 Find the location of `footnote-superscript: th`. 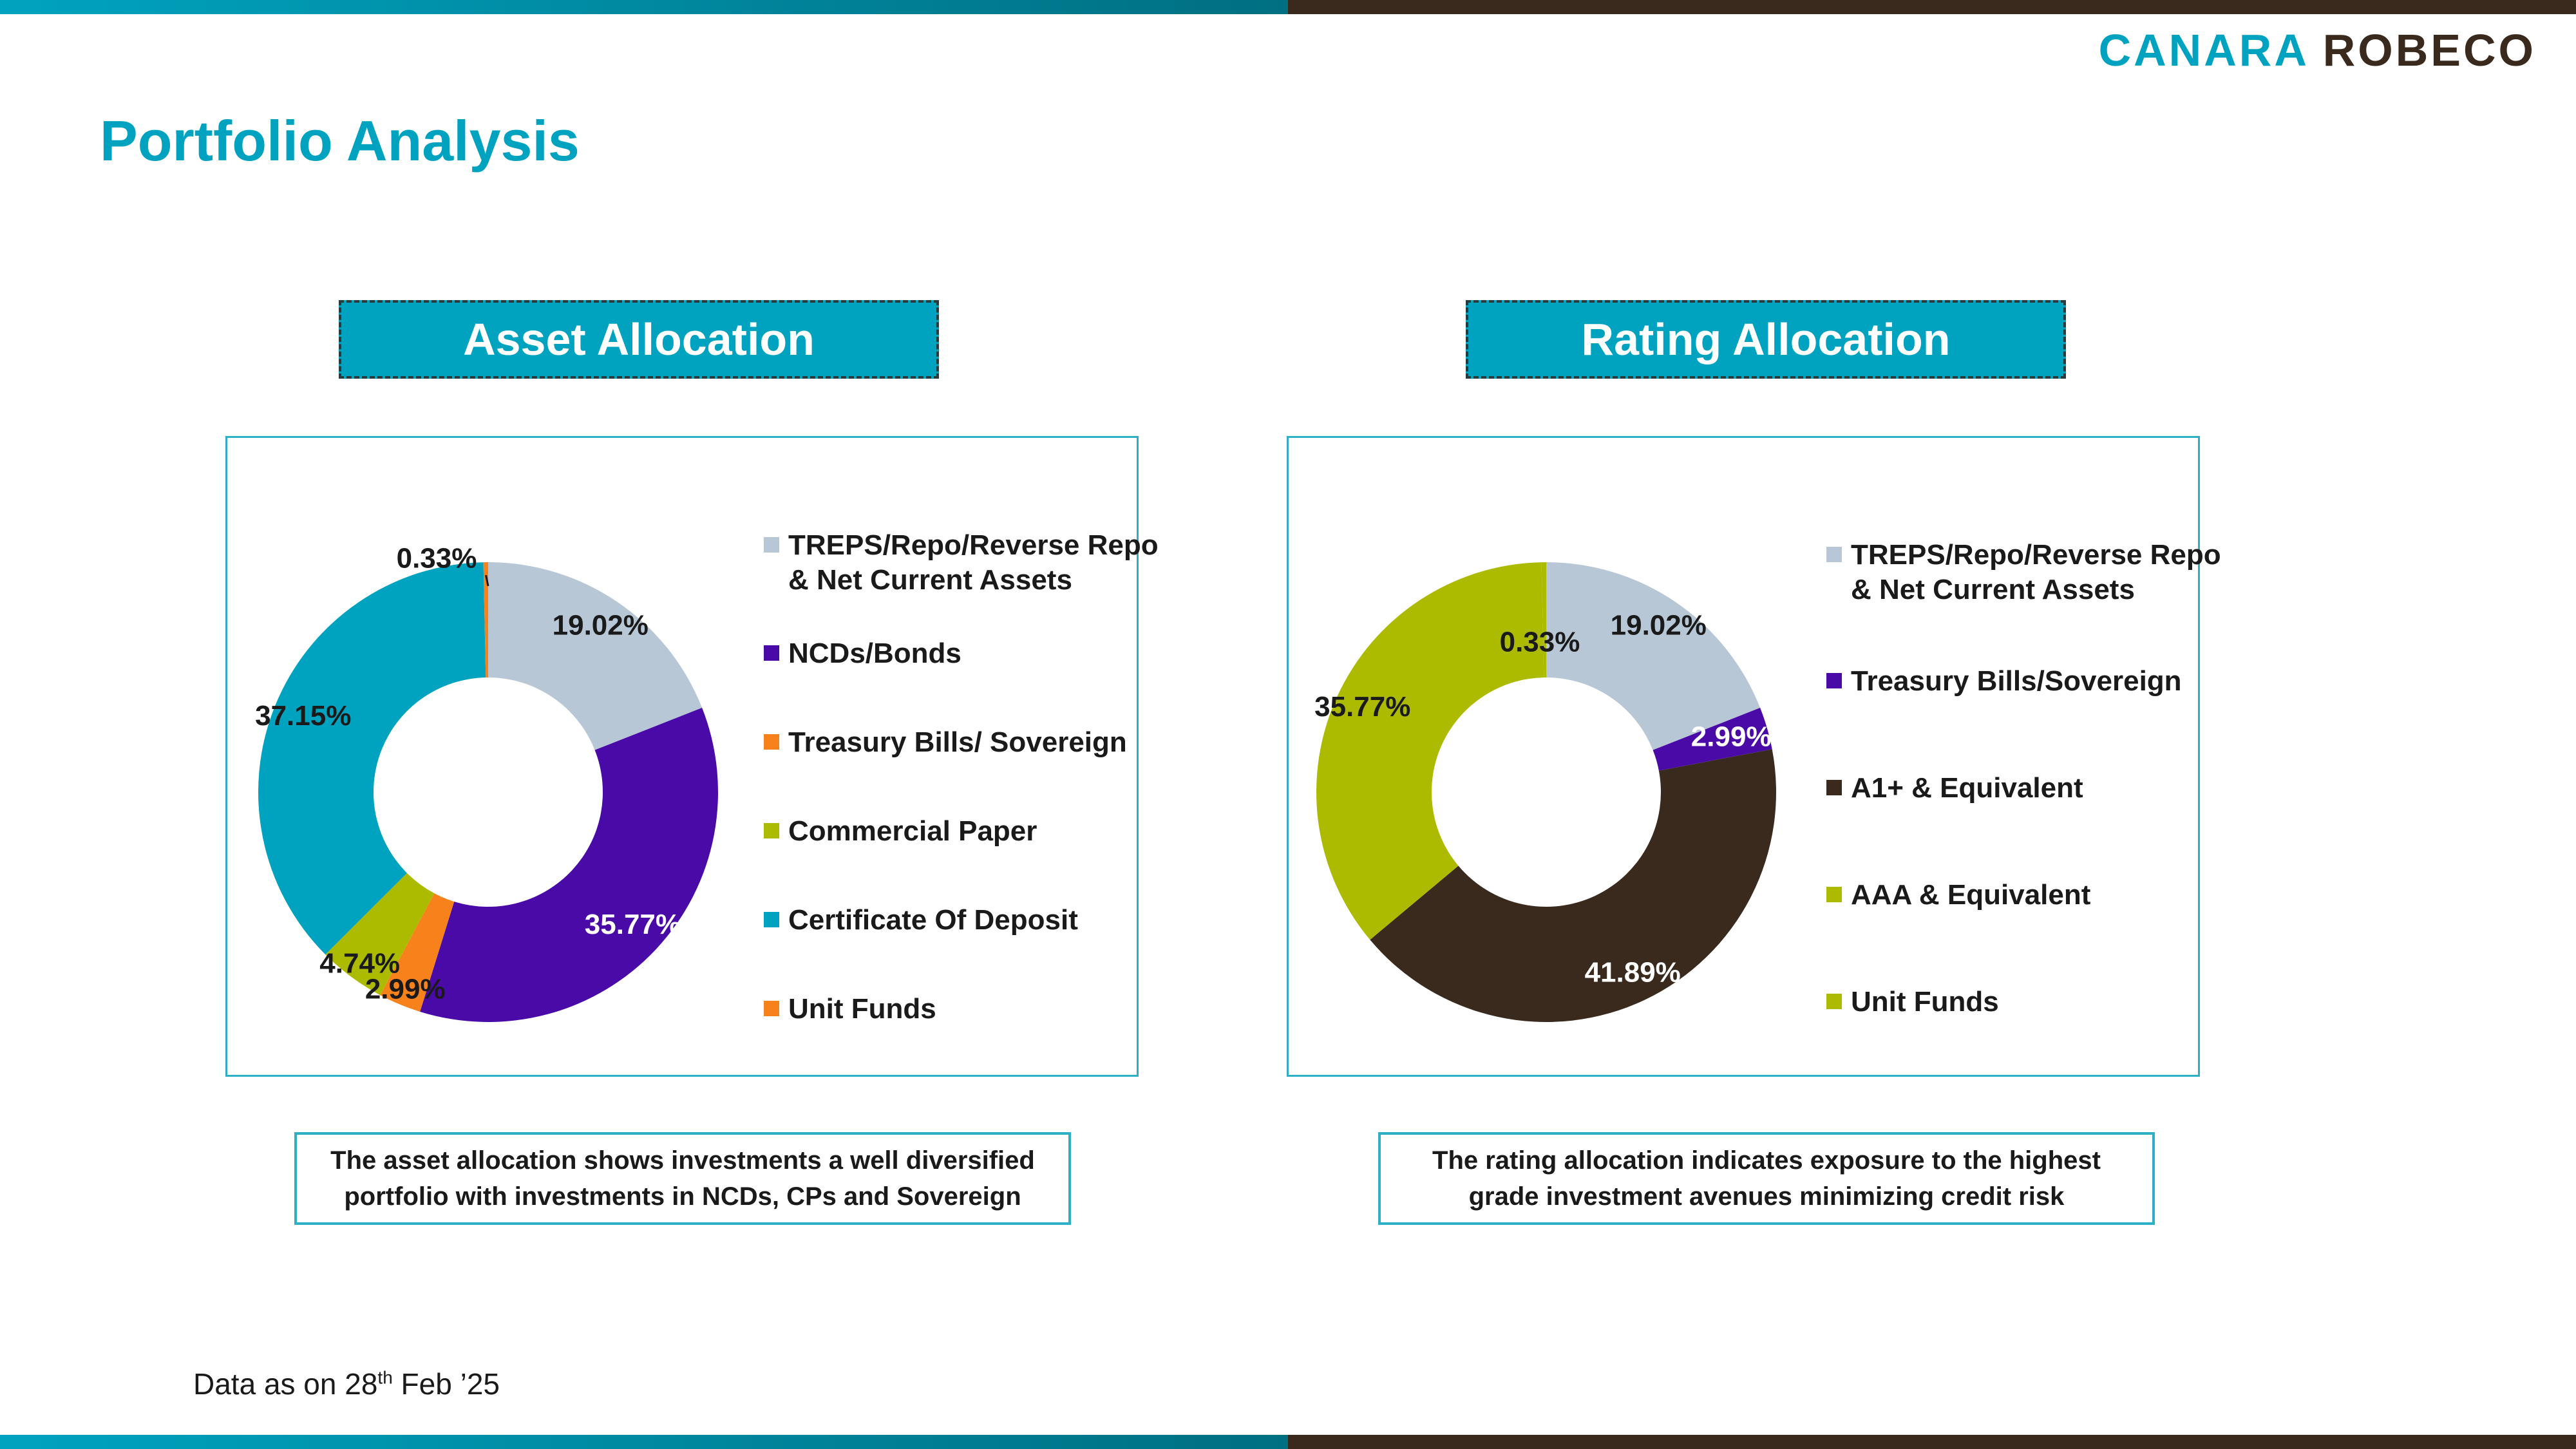

footnote-superscript: th is located at coordinates (385, 1378).